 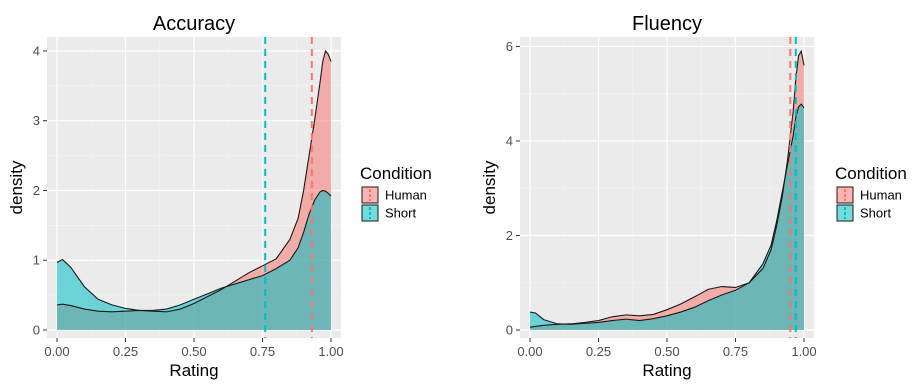 I want to click on y-tick-label: 1, so click(x=36, y=260).